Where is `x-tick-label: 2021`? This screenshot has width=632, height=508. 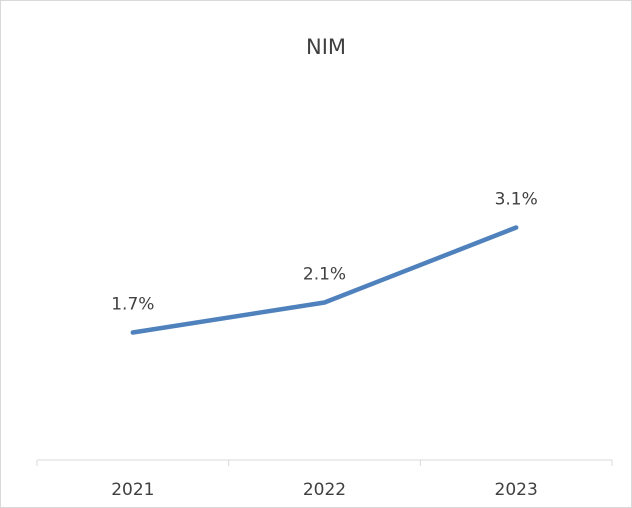 x-tick-label: 2021 is located at coordinates (132, 490).